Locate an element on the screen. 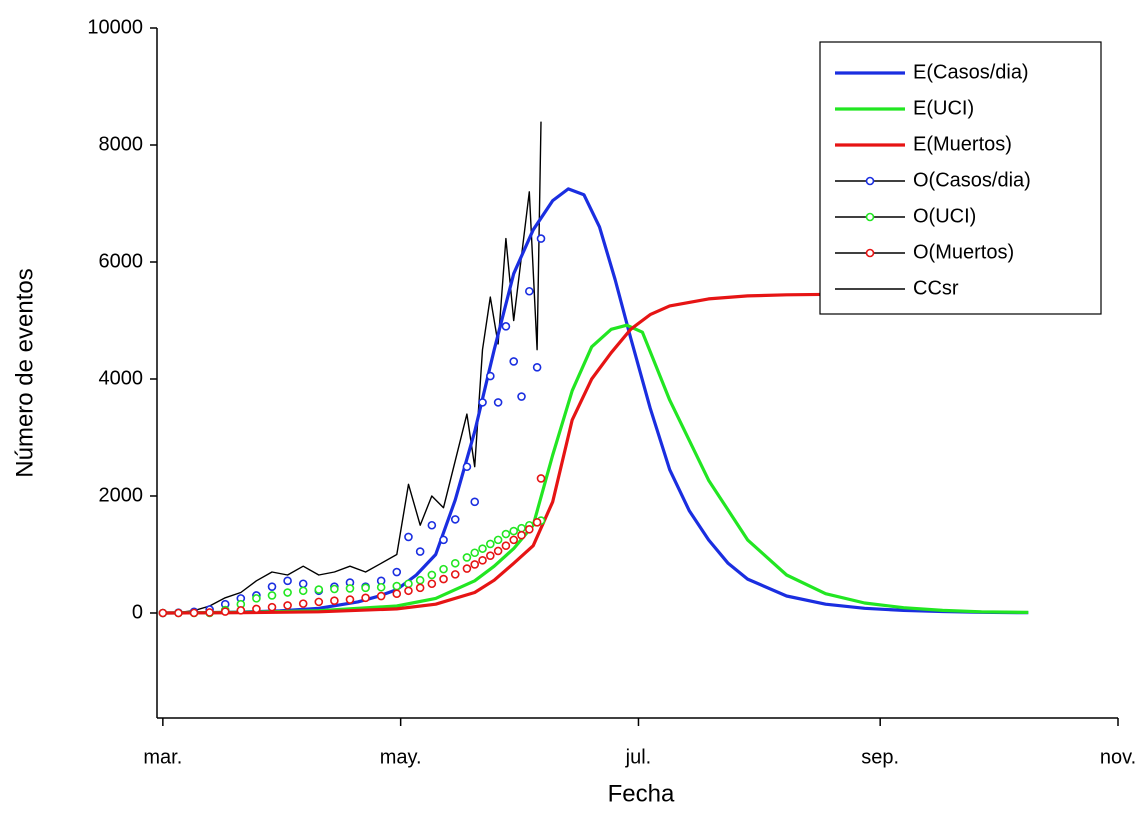 This screenshot has height=827, width=1138. legend-label: E(Muertos) is located at coordinates (962, 144).